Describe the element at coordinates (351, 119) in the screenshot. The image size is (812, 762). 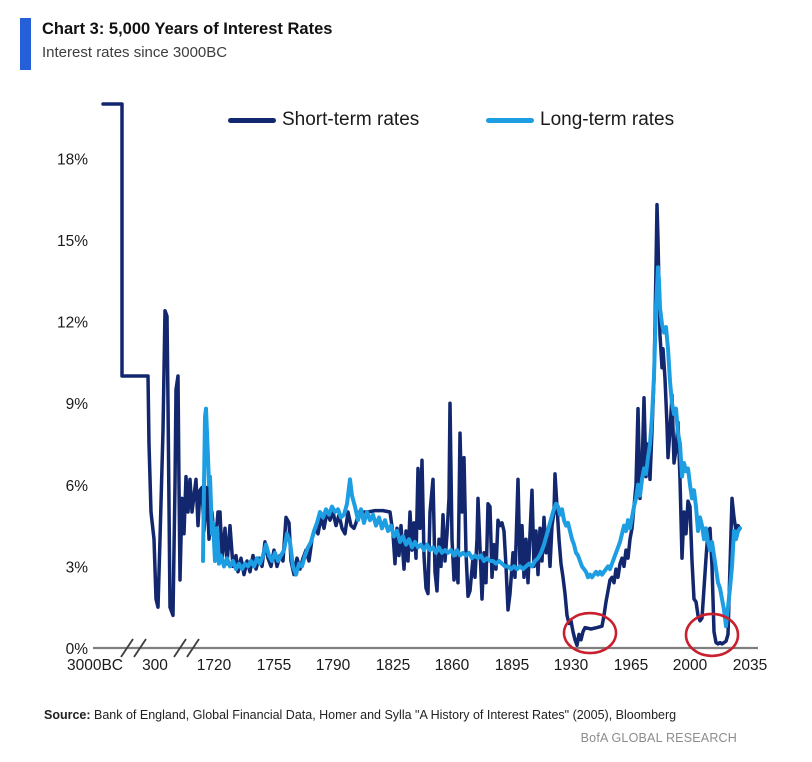
I see `legend-label-short-term: Short-term rates` at that location.